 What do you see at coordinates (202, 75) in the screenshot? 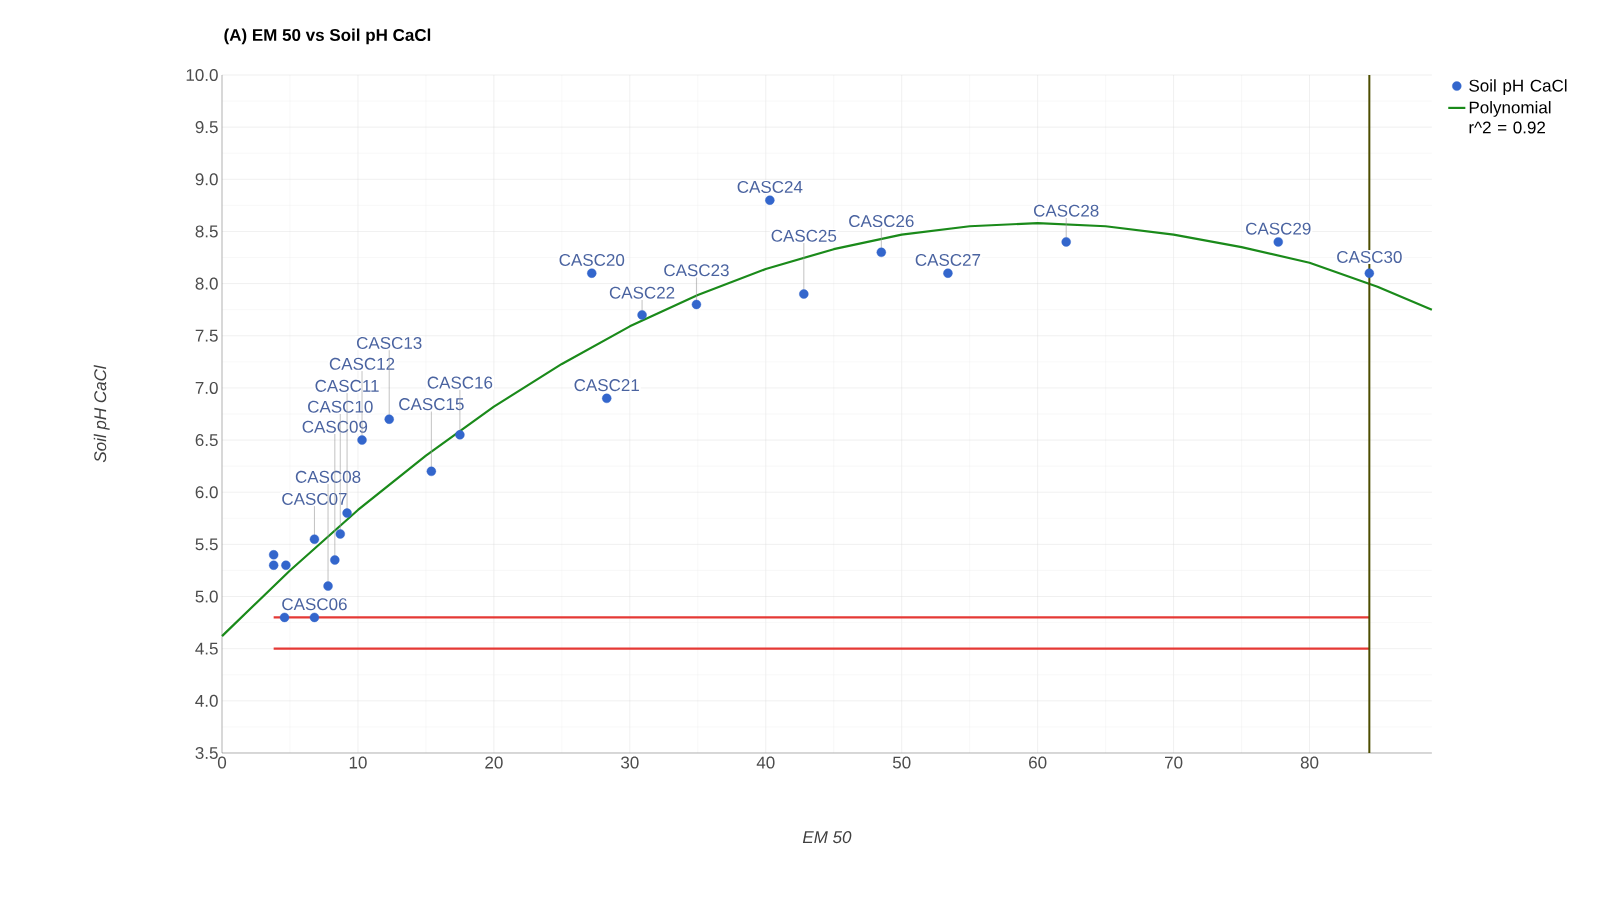
I see `y-tick-label: 10.0` at bounding box center [202, 75].